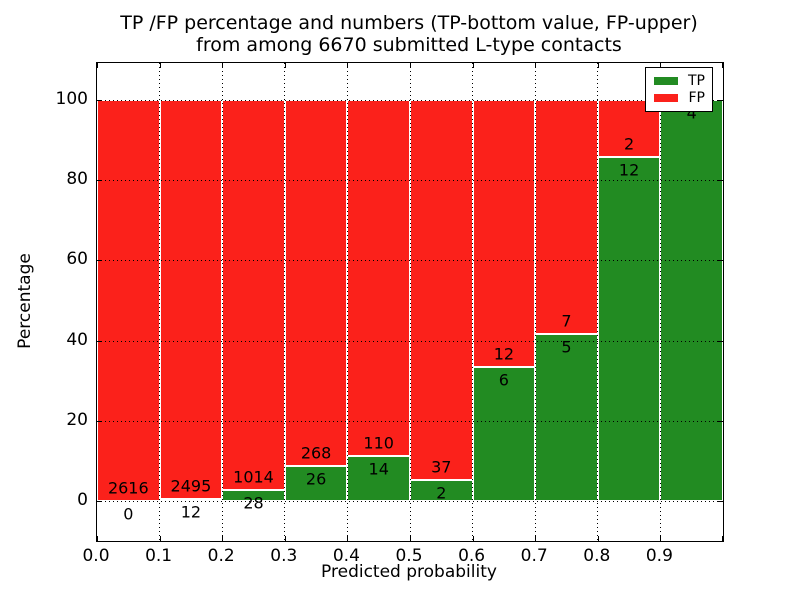 Image resolution: width=800 pixels, height=600 pixels. I want to click on x-tick-label: 0.9, so click(659, 556).